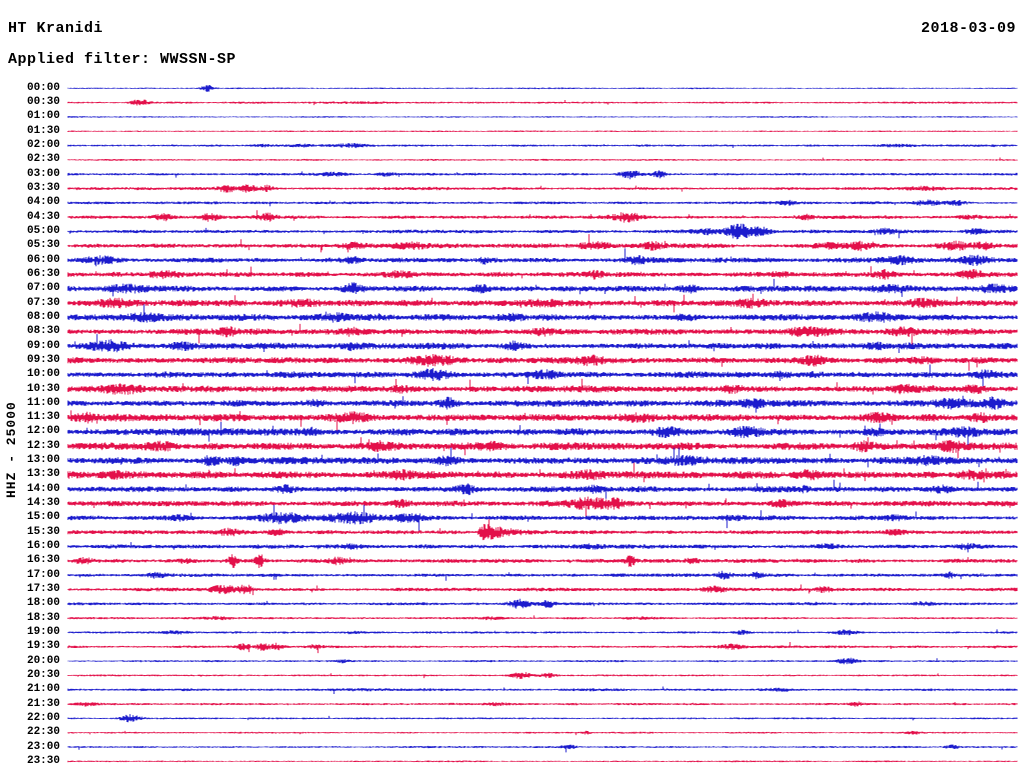 Image resolution: width=1024 pixels, height=780 pixels. I want to click on trace-time-label: 14:30, so click(43, 503).